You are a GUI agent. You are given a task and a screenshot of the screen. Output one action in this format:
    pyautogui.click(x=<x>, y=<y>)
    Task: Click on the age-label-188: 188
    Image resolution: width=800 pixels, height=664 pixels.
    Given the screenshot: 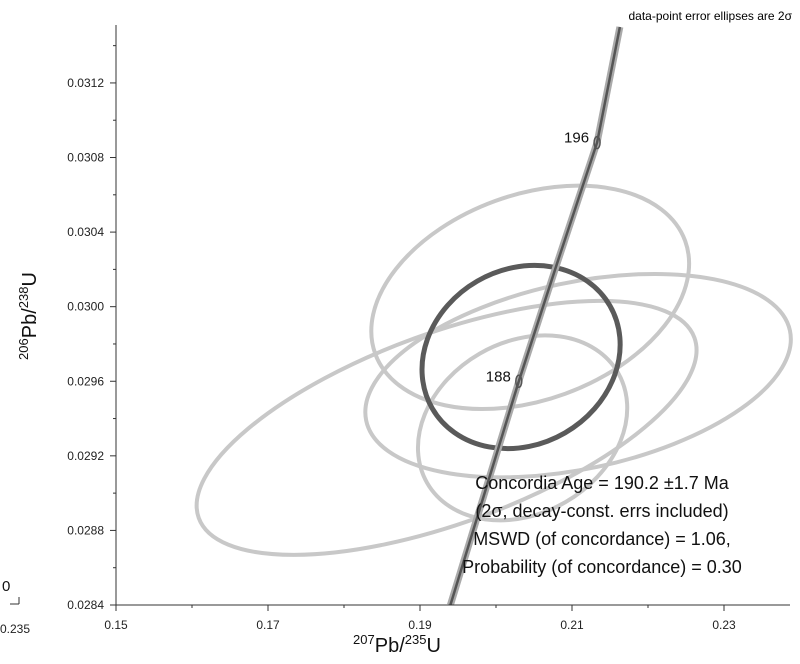 What is the action you would take?
    pyautogui.click(x=498, y=376)
    